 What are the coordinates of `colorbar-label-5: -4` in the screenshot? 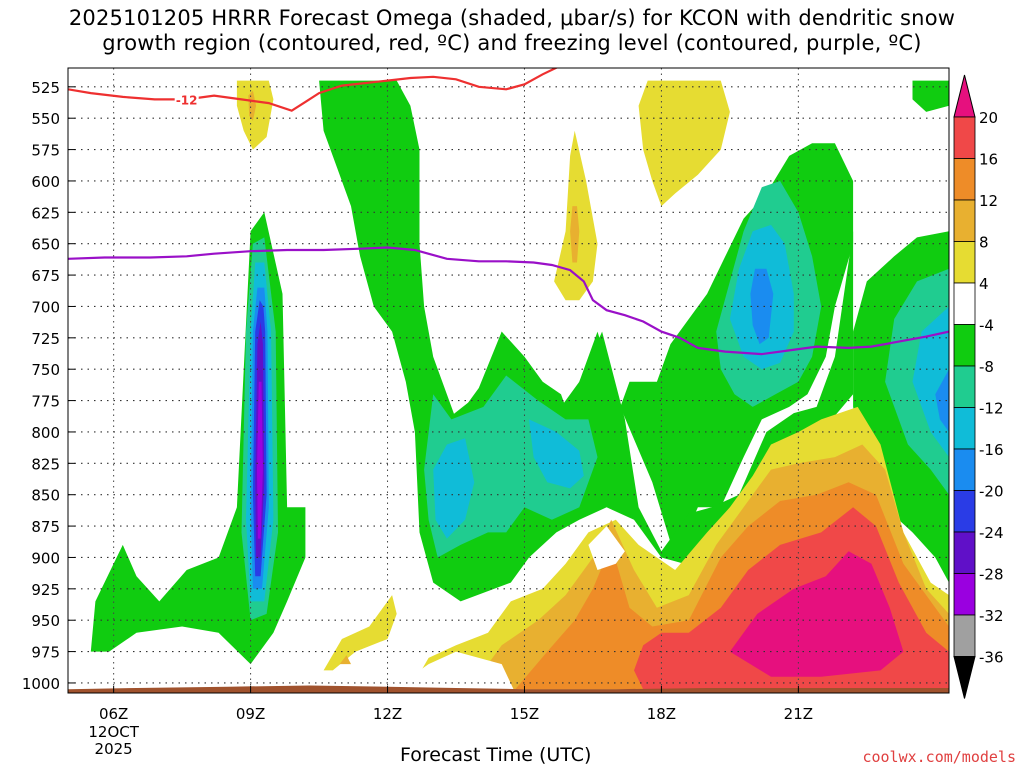 It's located at (986, 326).